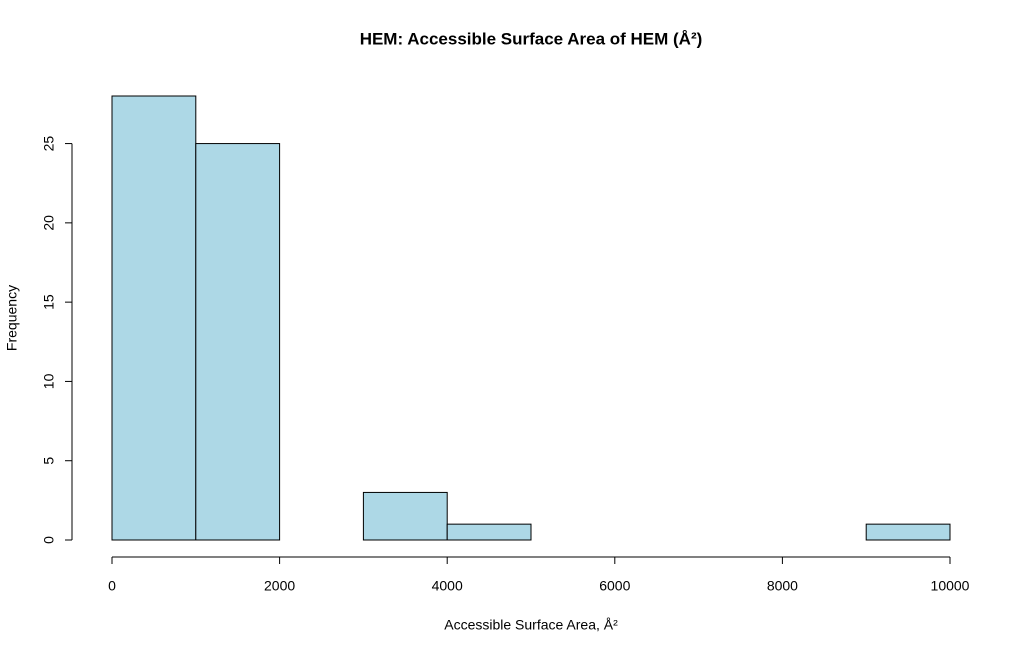 The width and height of the screenshot is (1024, 656). Describe the element at coordinates (49, 302) in the screenshot. I see `y-tick-label: 15` at that location.